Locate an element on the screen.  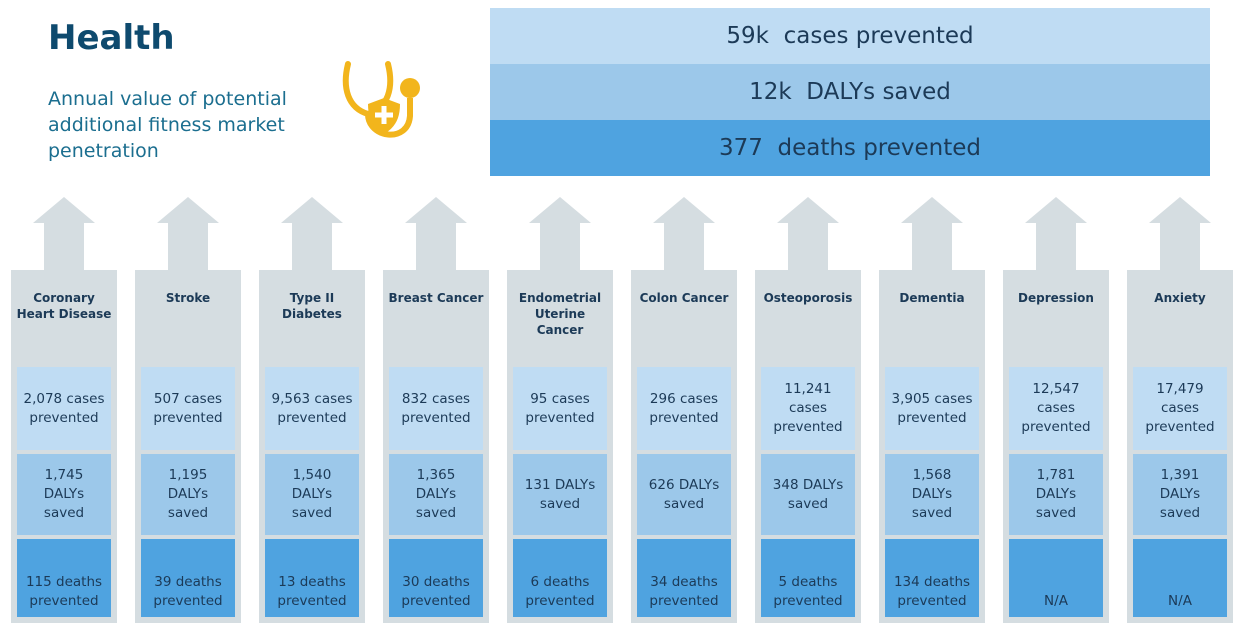
column-name: Depression is located at coordinates (1056, 298).